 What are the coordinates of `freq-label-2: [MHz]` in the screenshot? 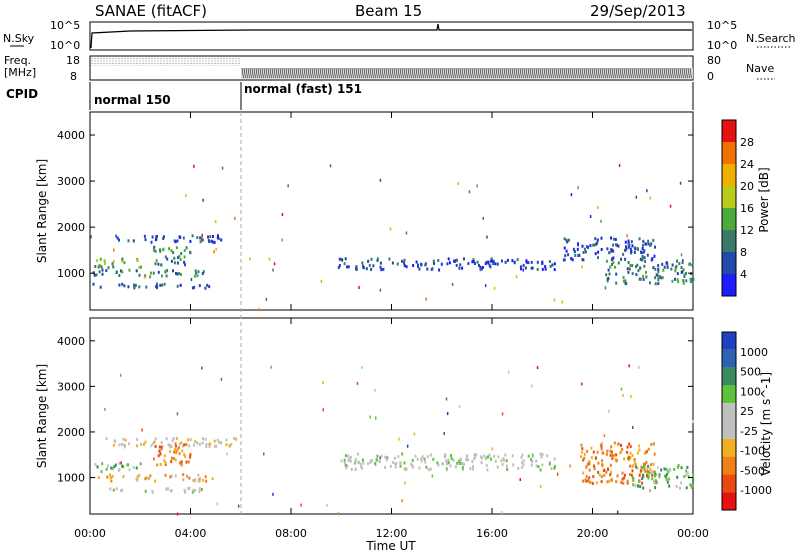 It's located at (20, 72).